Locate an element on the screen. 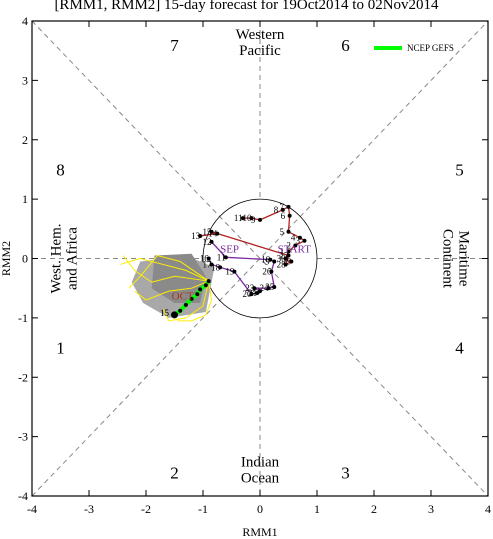  series-1-label-0: 12 is located at coordinates (207, 242).